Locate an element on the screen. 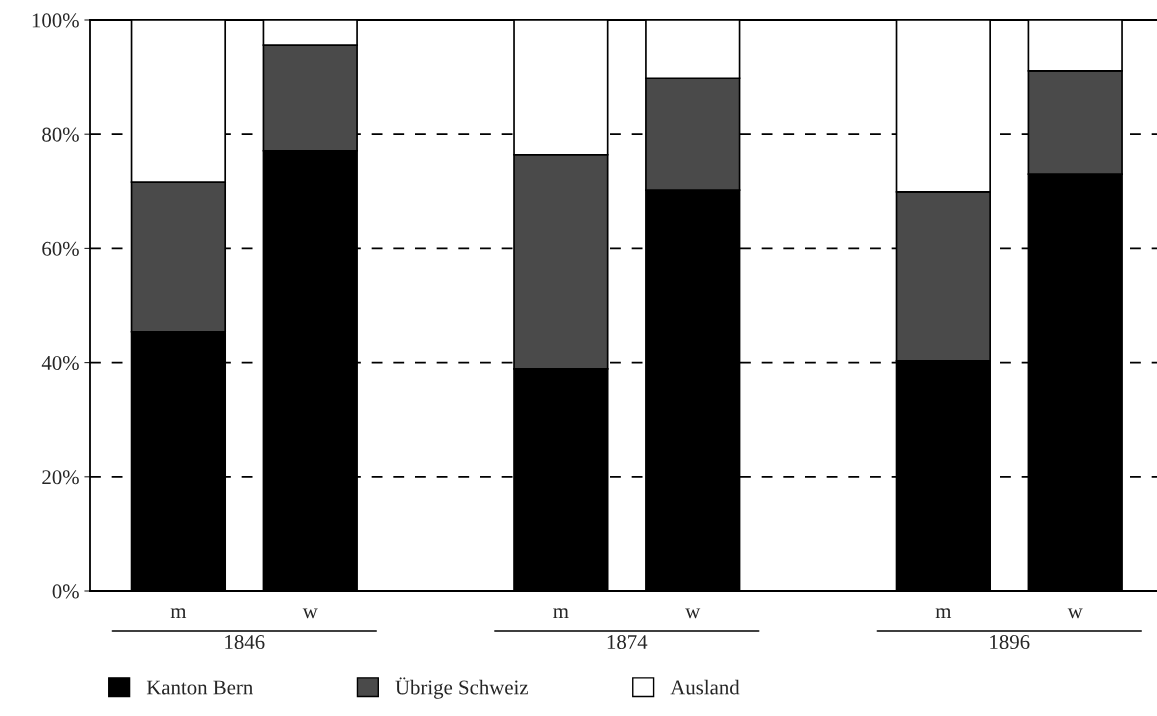  y-tick-label: 40% is located at coordinates (60, 363).